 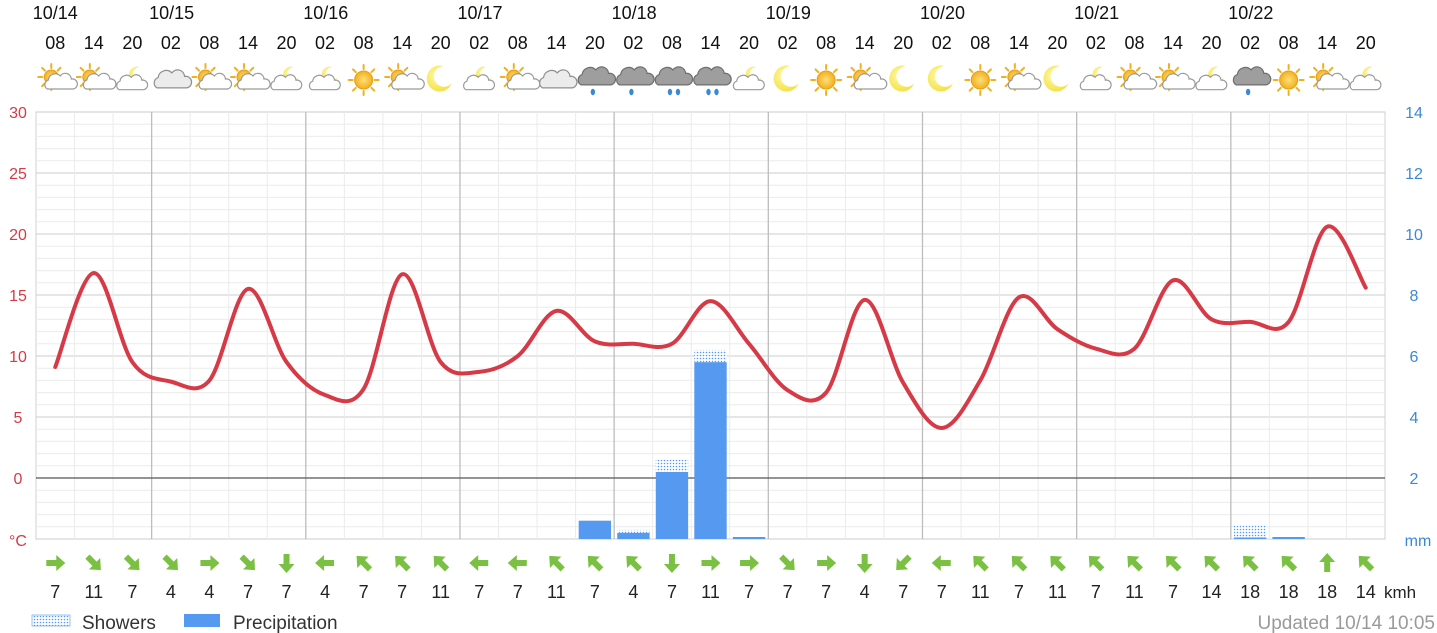 I want to click on date-label: 10/14, so click(x=55, y=13).